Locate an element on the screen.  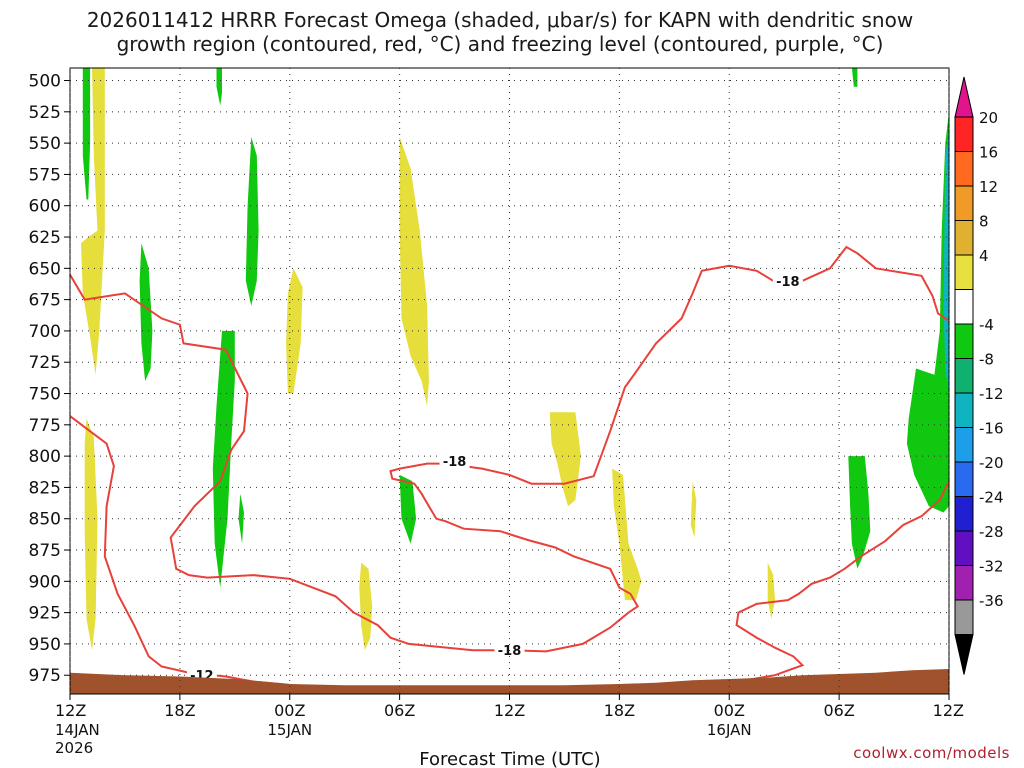
y-tick-label: 950 is located at coordinates (45, 645).